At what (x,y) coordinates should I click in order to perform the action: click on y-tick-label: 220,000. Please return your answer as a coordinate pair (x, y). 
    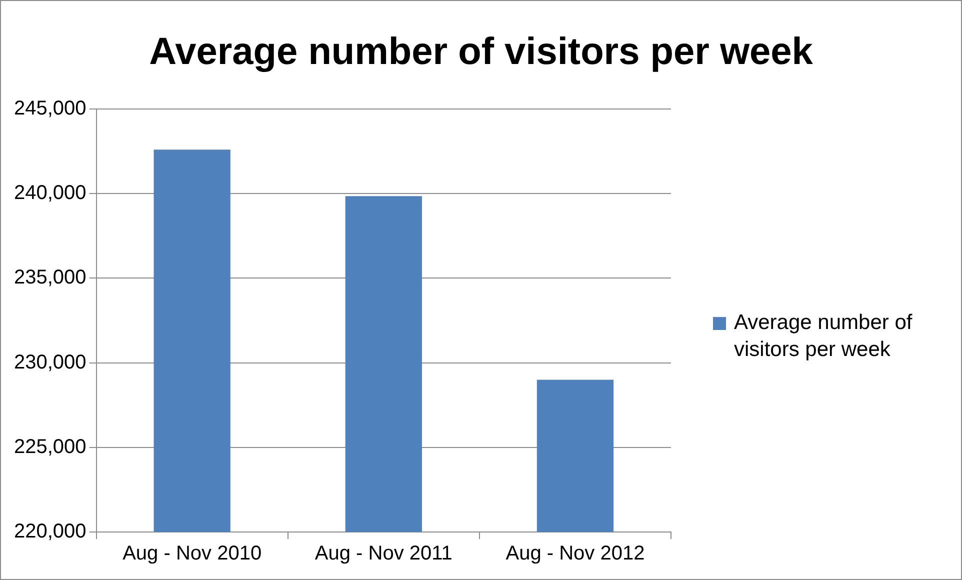
    Looking at the image, I should click on (50, 531).